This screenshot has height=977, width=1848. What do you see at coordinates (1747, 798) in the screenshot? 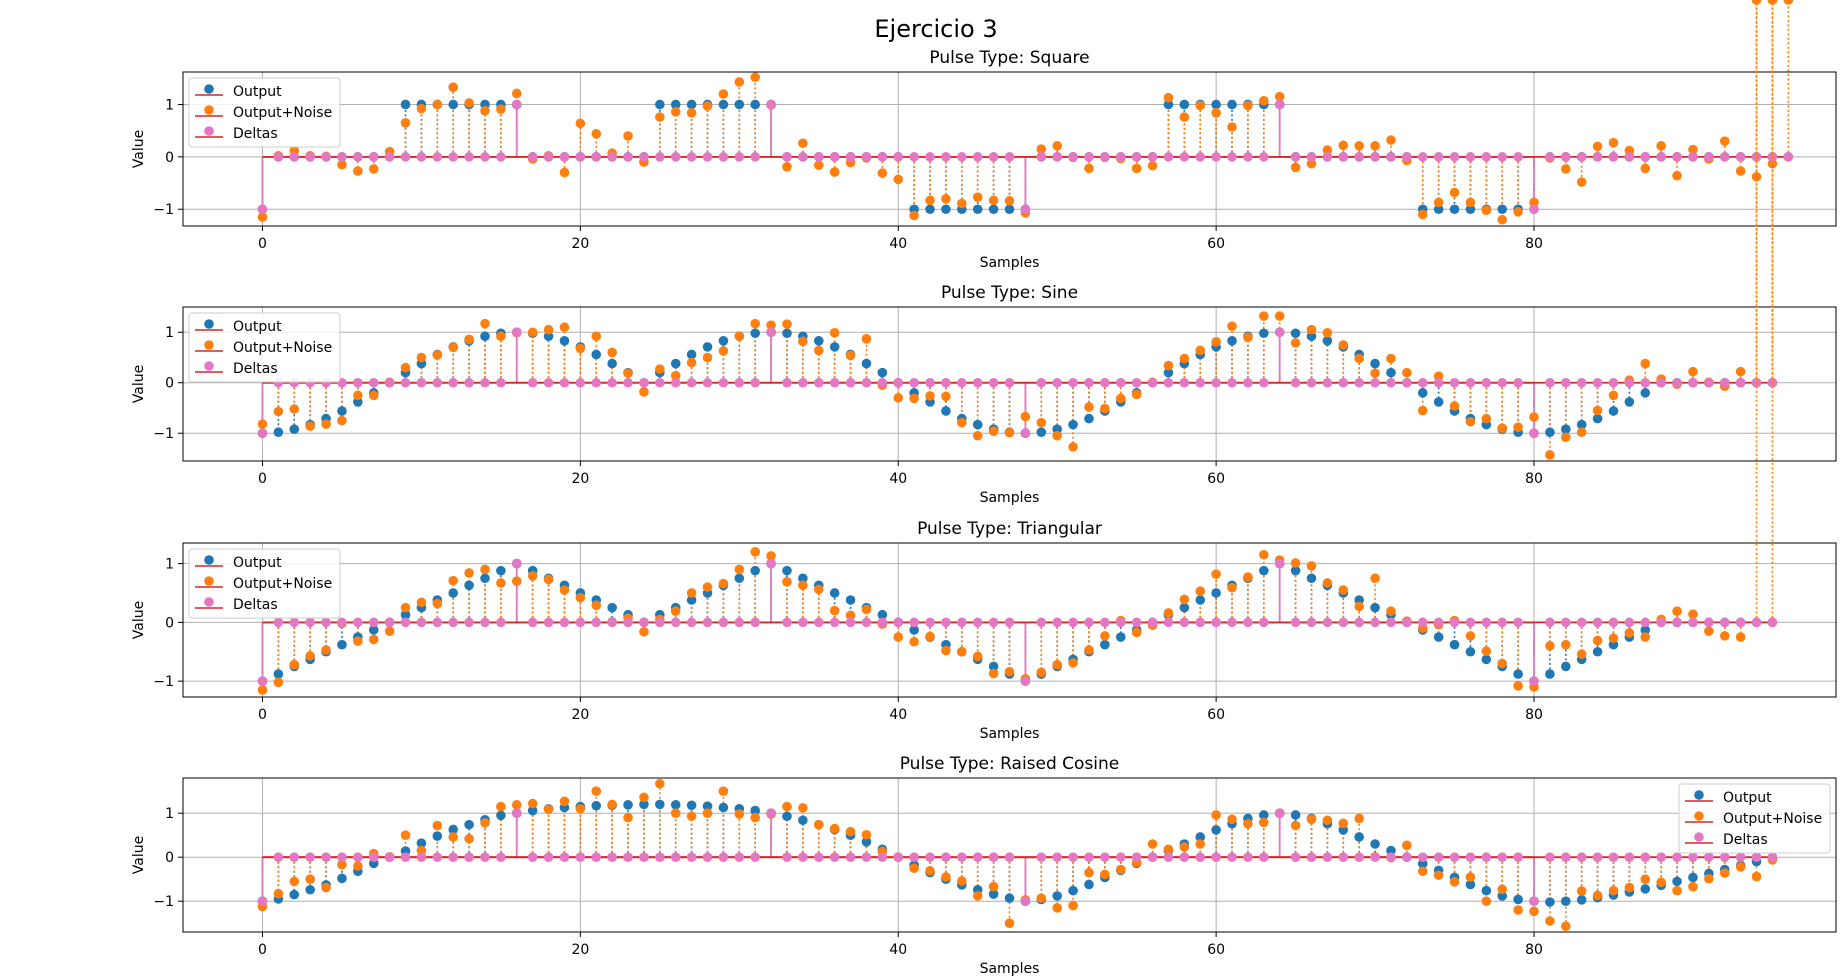
I see `legend-label: Output` at bounding box center [1747, 798].